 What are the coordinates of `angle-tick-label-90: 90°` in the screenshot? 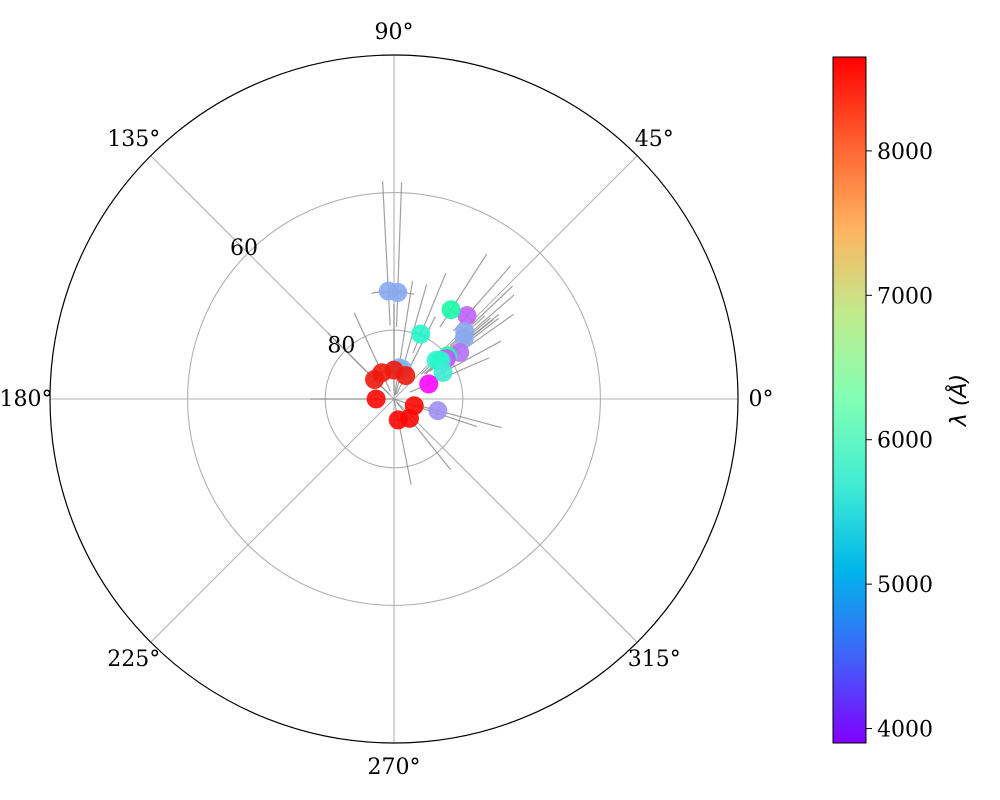 It's located at (394, 32).